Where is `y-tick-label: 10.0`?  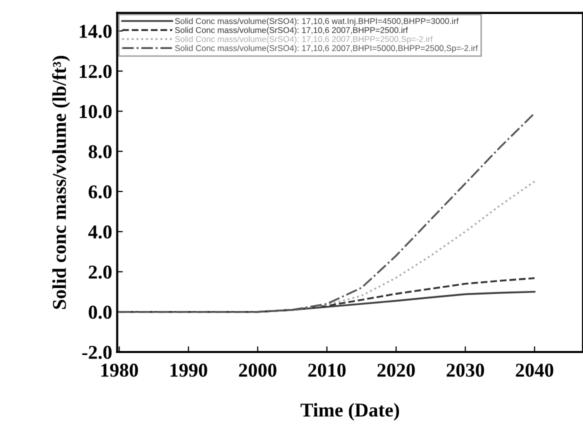
y-tick-label: 10.0 is located at coordinates (96, 111).